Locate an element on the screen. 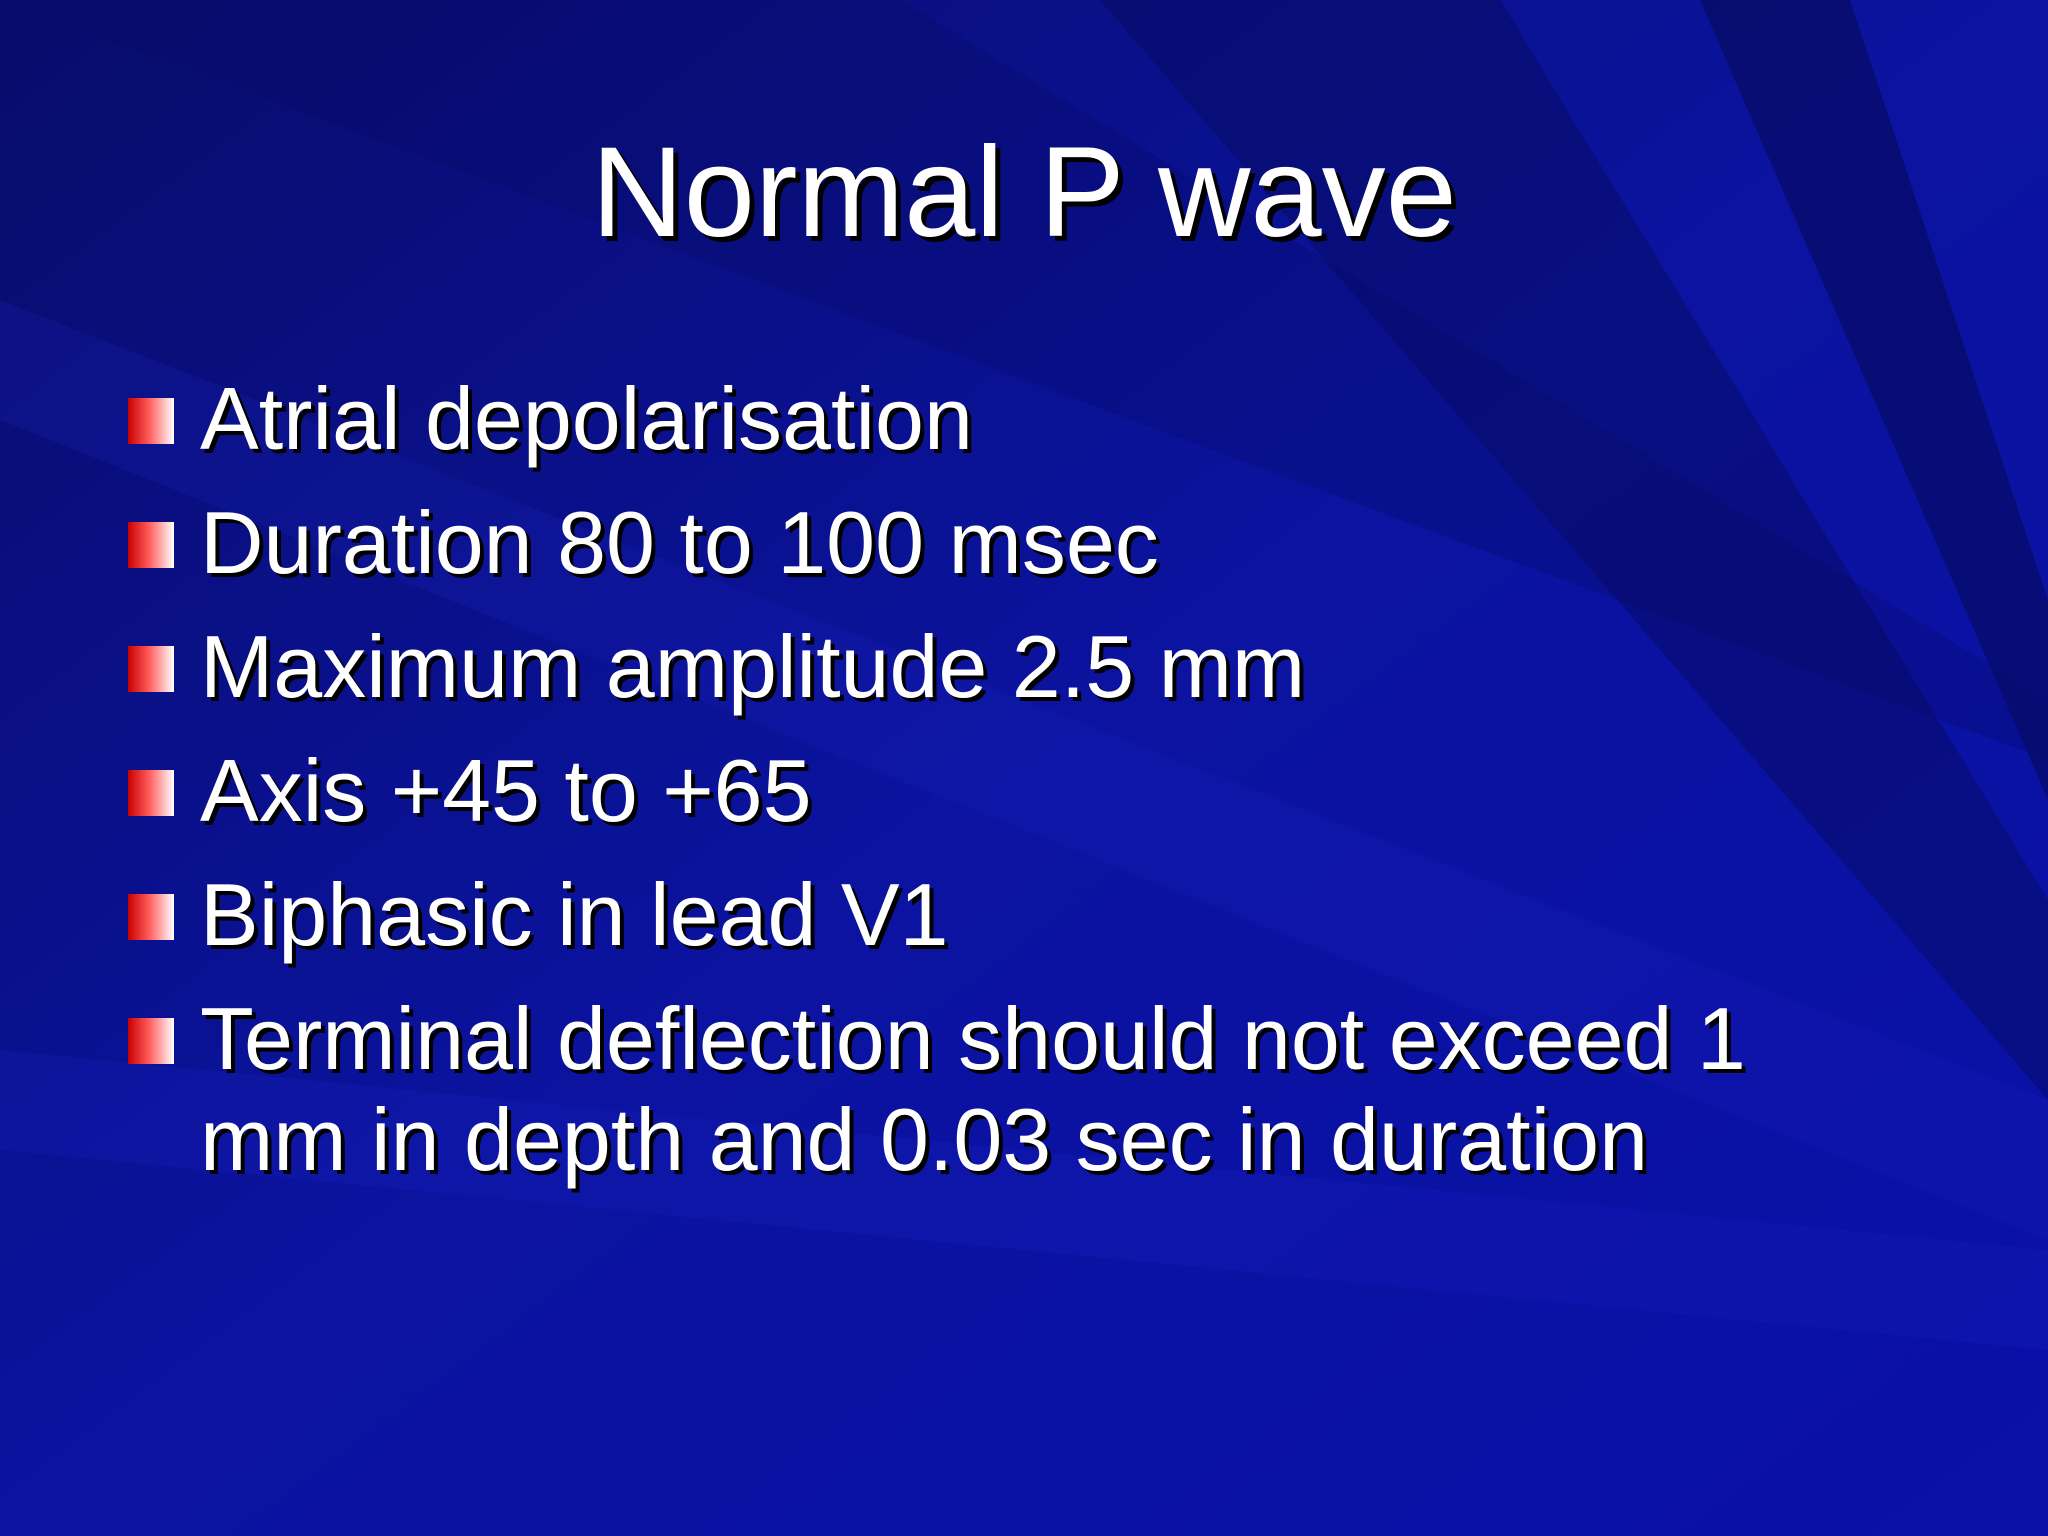  bullet-item: Atrial depolarisation is located at coordinates (988, 418).